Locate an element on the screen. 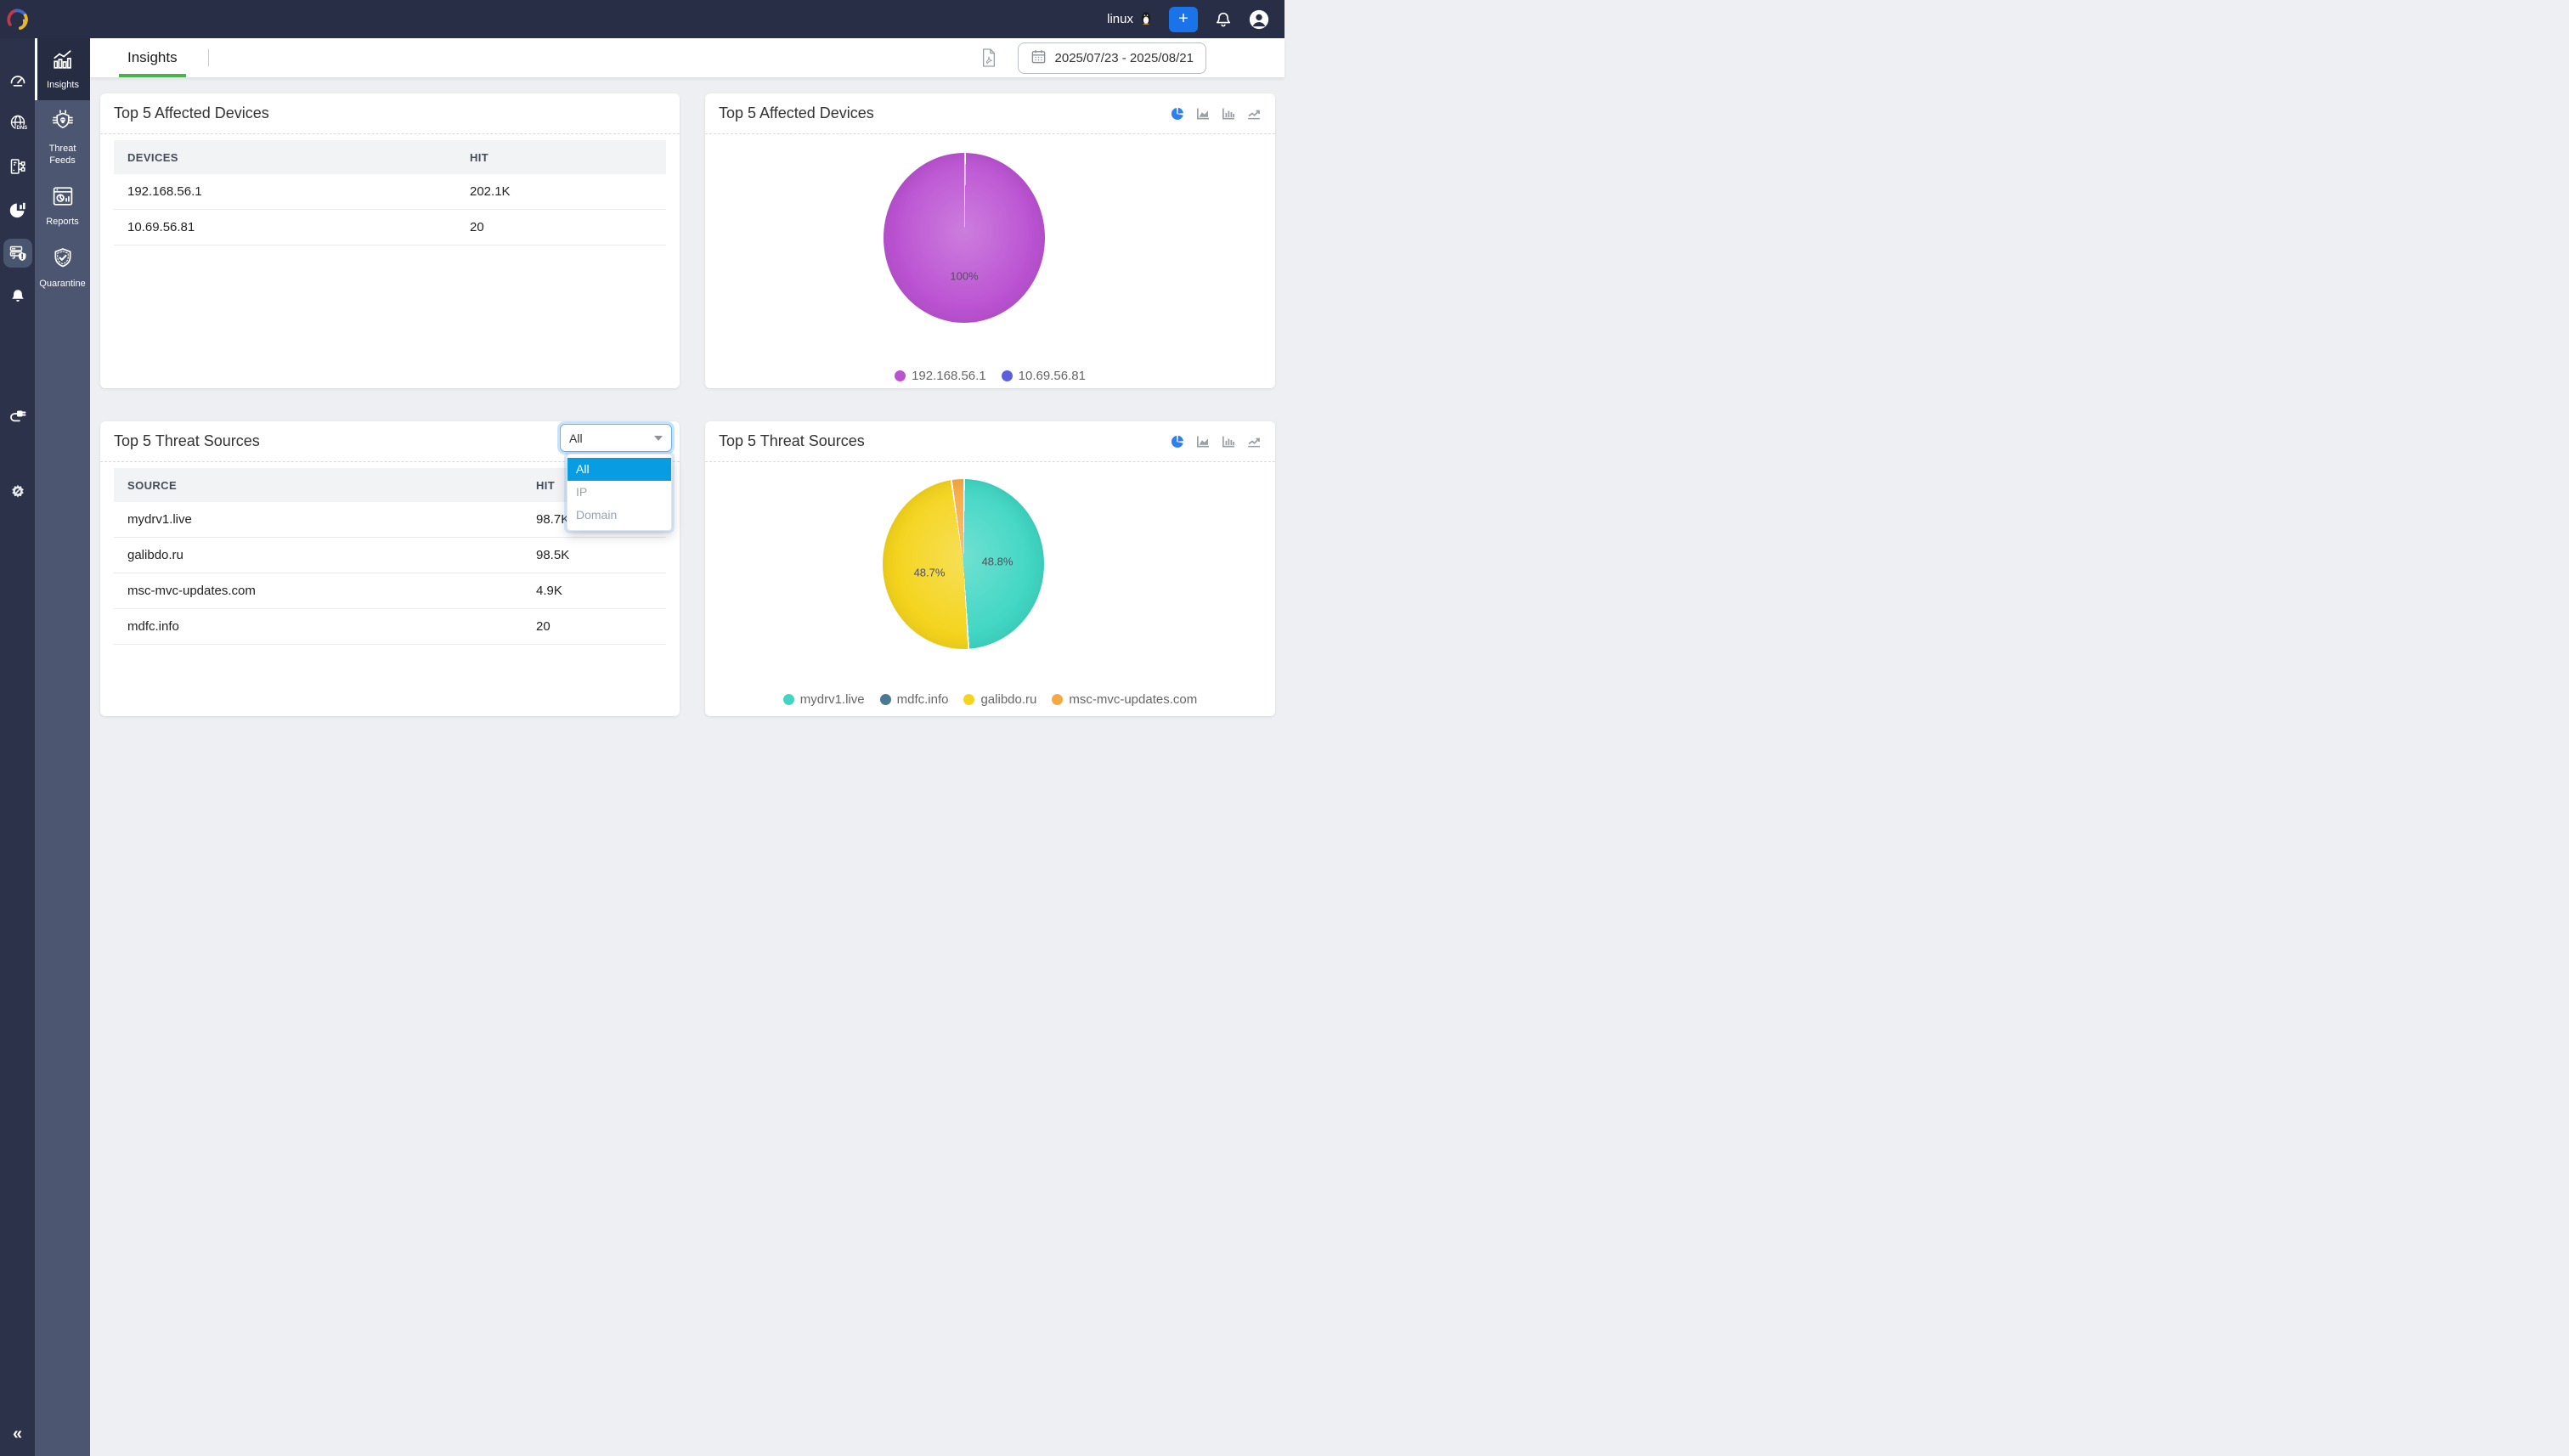 The height and width of the screenshot is (1456, 2569). legend-label: galibdo.ru is located at coordinates (1009, 700).